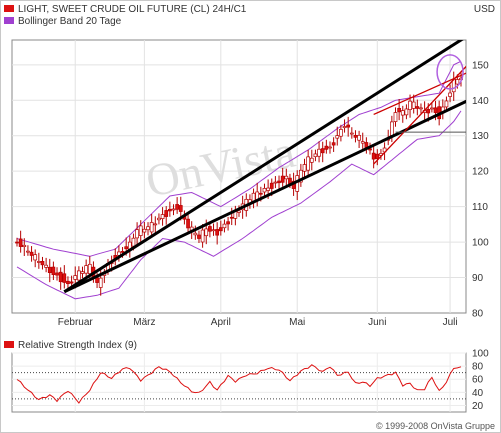  Describe the element at coordinates (450, 72) in the screenshot. I see `highlight-circle` at that location.